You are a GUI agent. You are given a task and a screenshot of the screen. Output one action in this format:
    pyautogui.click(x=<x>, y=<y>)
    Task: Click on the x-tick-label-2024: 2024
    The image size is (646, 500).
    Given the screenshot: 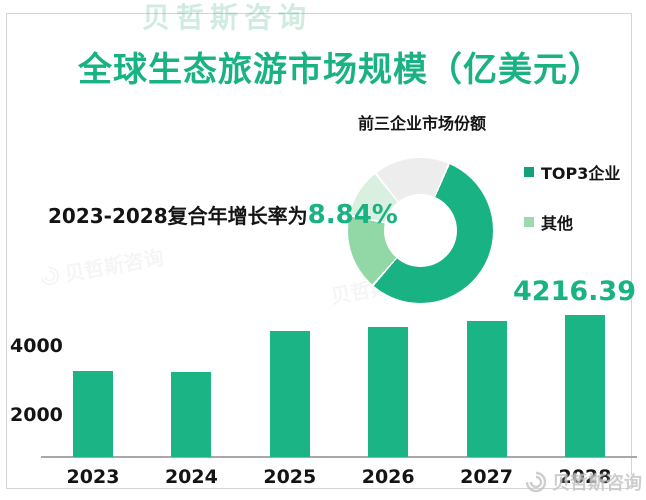 What is the action you would take?
    pyautogui.click(x=191, y=477)
    